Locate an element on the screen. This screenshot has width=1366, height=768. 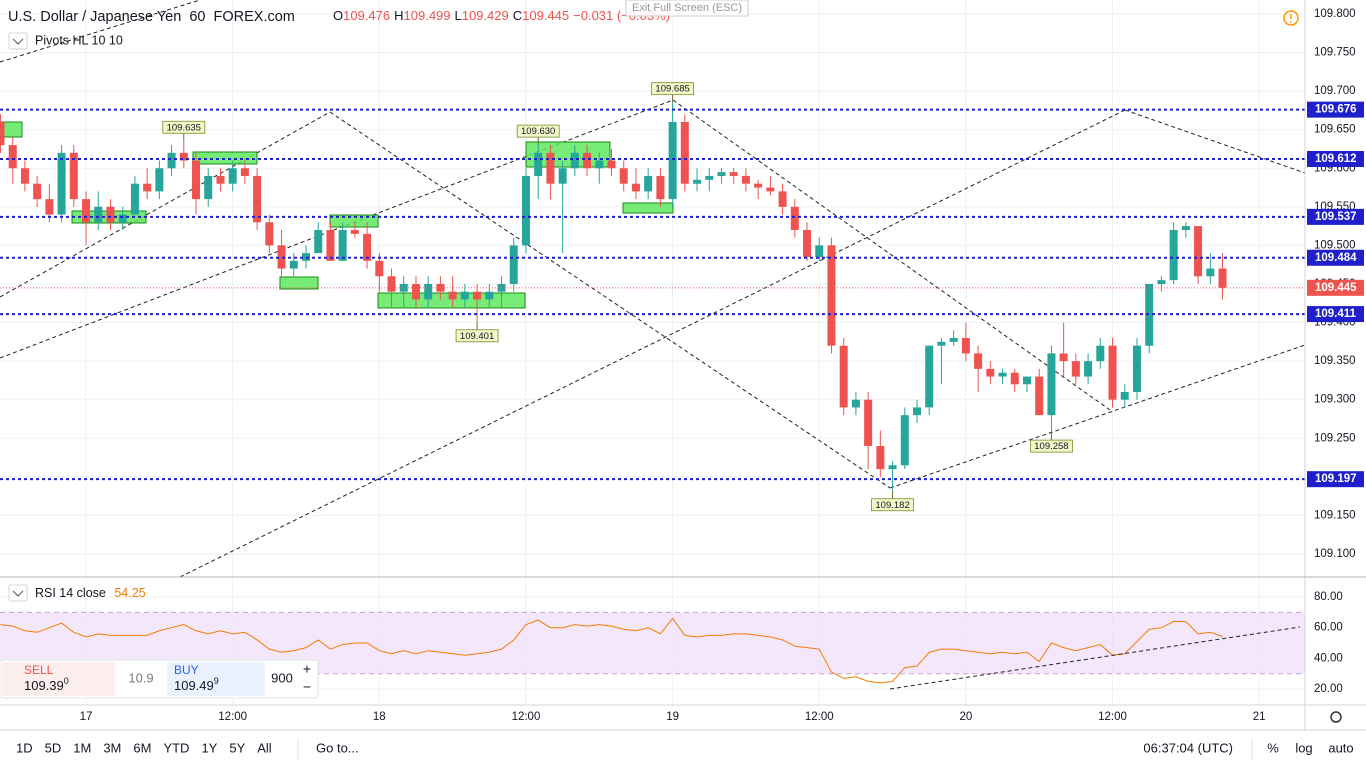
range-button: 3M is located at coordinates (112, 747).